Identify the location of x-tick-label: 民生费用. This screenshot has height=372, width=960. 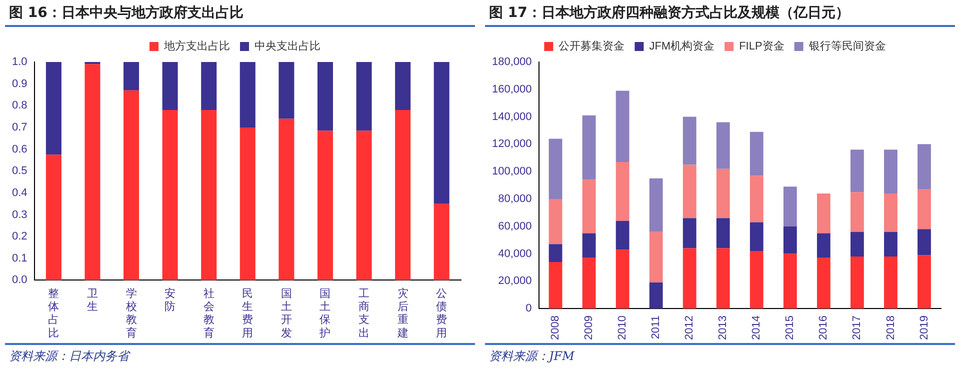
(248, 314).